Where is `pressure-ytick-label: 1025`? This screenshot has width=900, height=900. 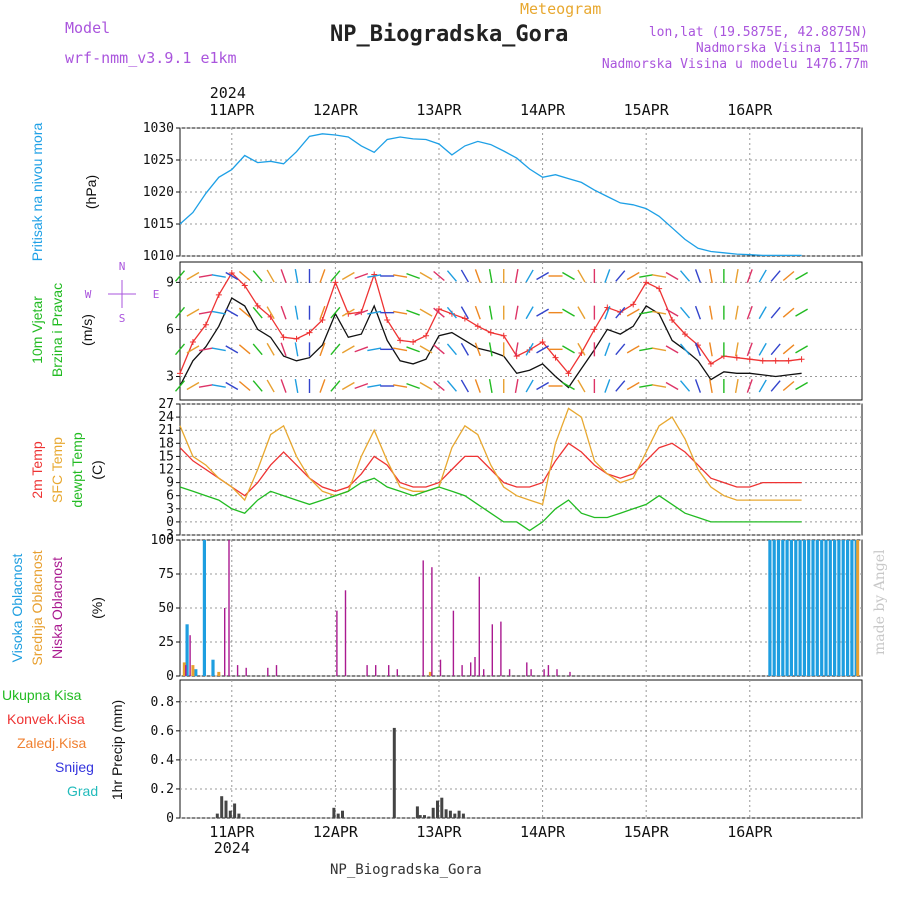 pressure-ytick-label: 1025 is located at coordinates (158, 160).